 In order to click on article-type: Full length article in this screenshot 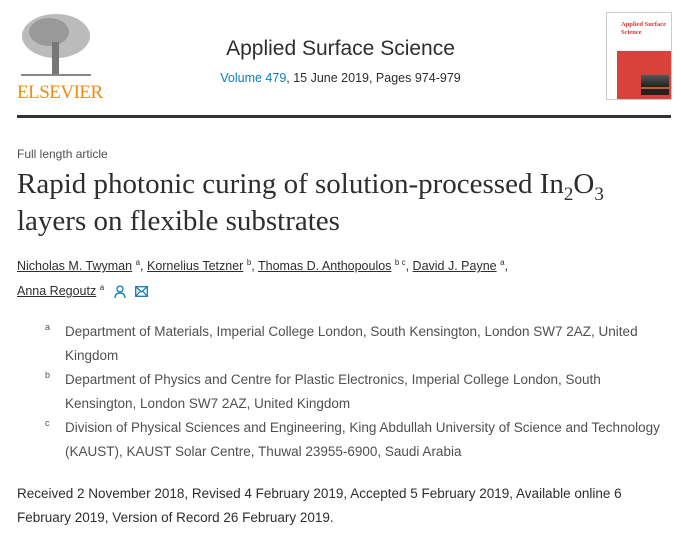, I will do `click(62, 154)`.